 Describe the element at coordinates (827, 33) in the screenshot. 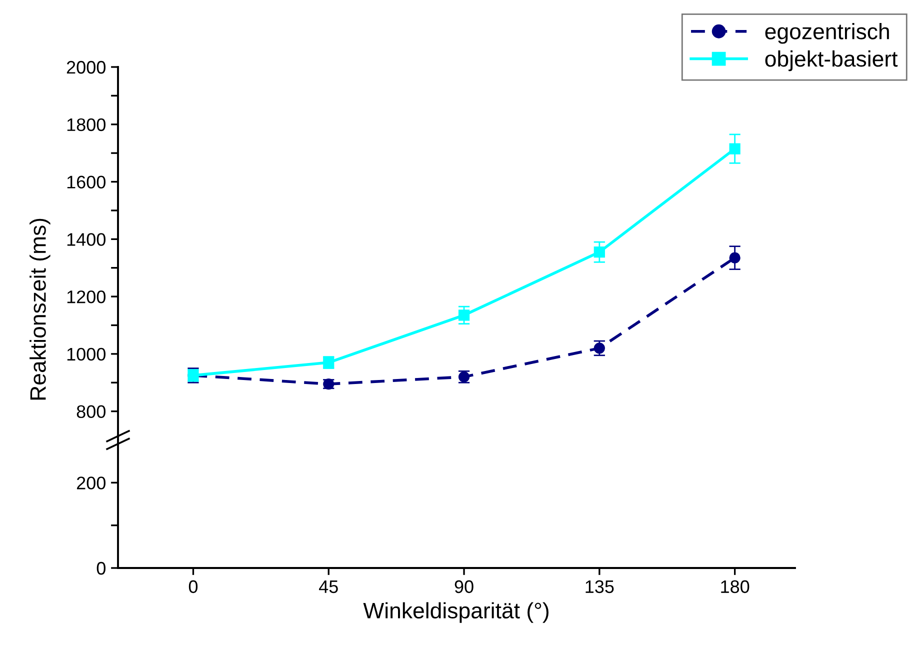

I see `legend-label: egozentrisch` at that location.